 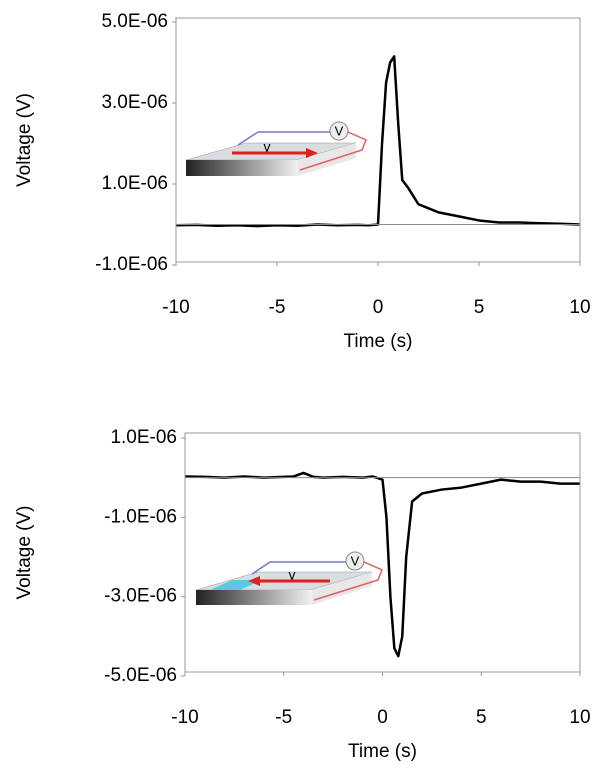 What do you see at coordinates (140, 596) in the screenshot?
I see `y-tick-label: -3.0E-06` at bounding box center [140, 596].